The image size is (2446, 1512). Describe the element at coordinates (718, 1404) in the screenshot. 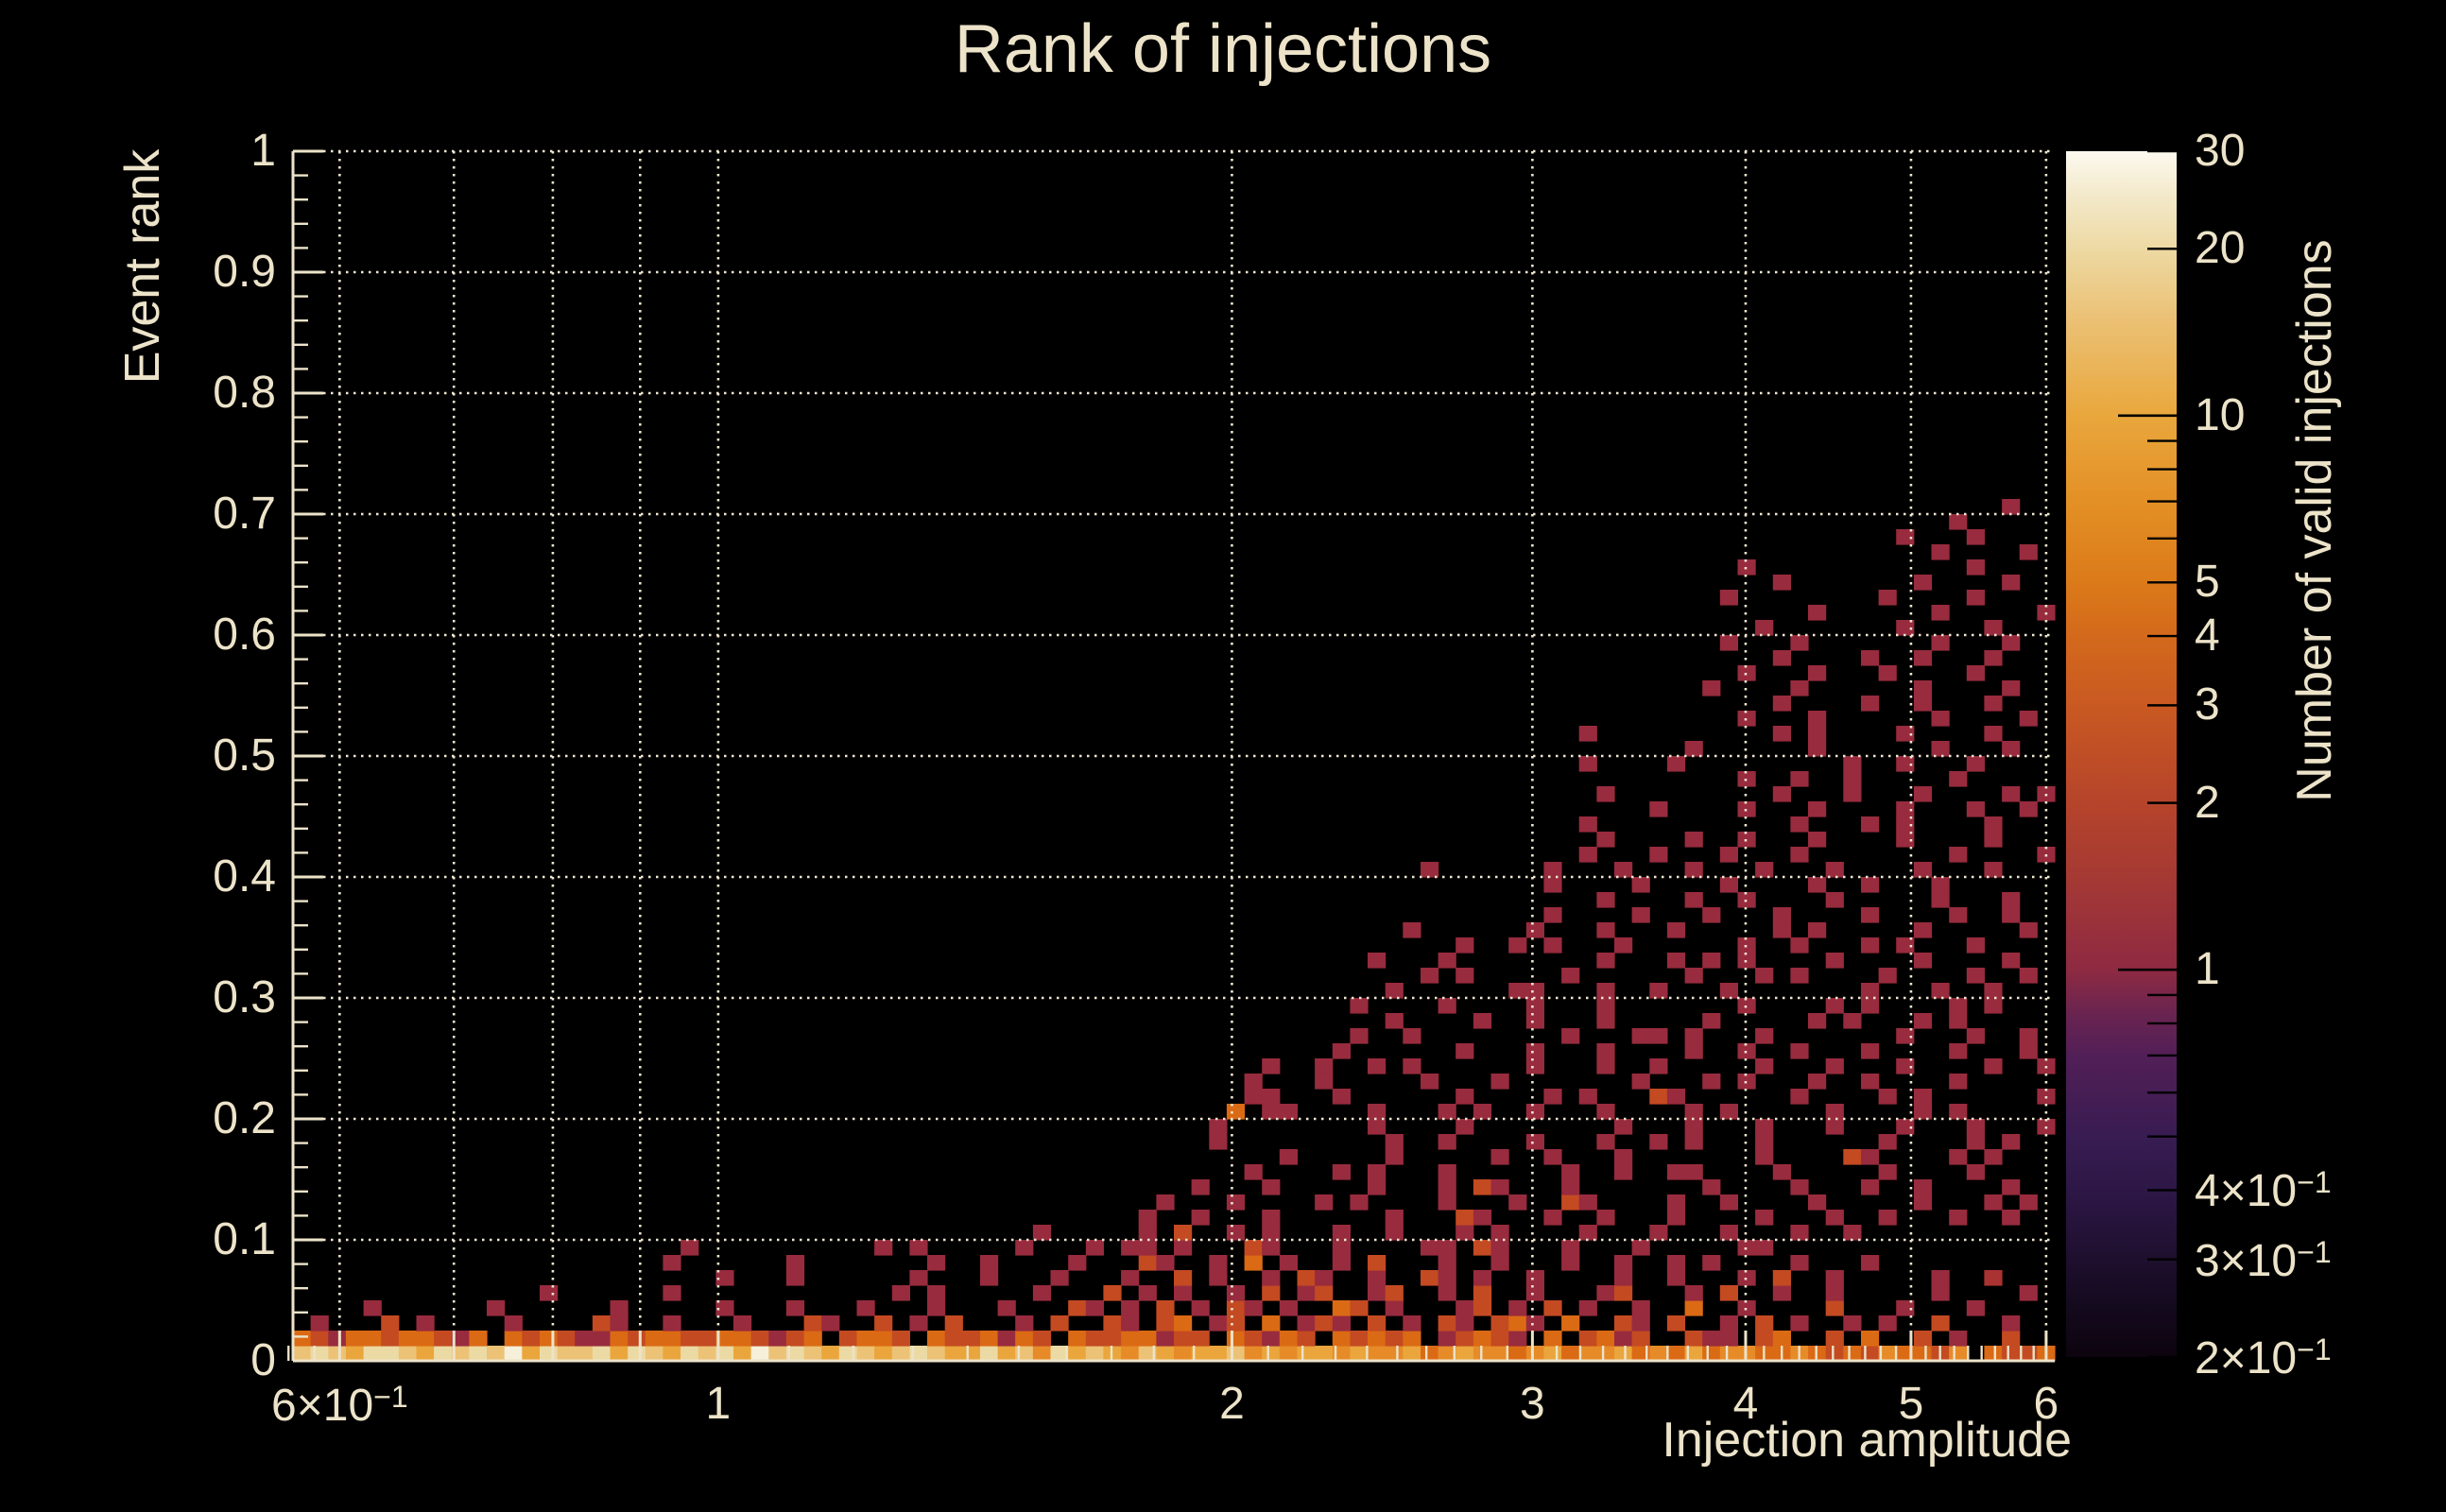

I see `x-tick-label: 1` at that location.